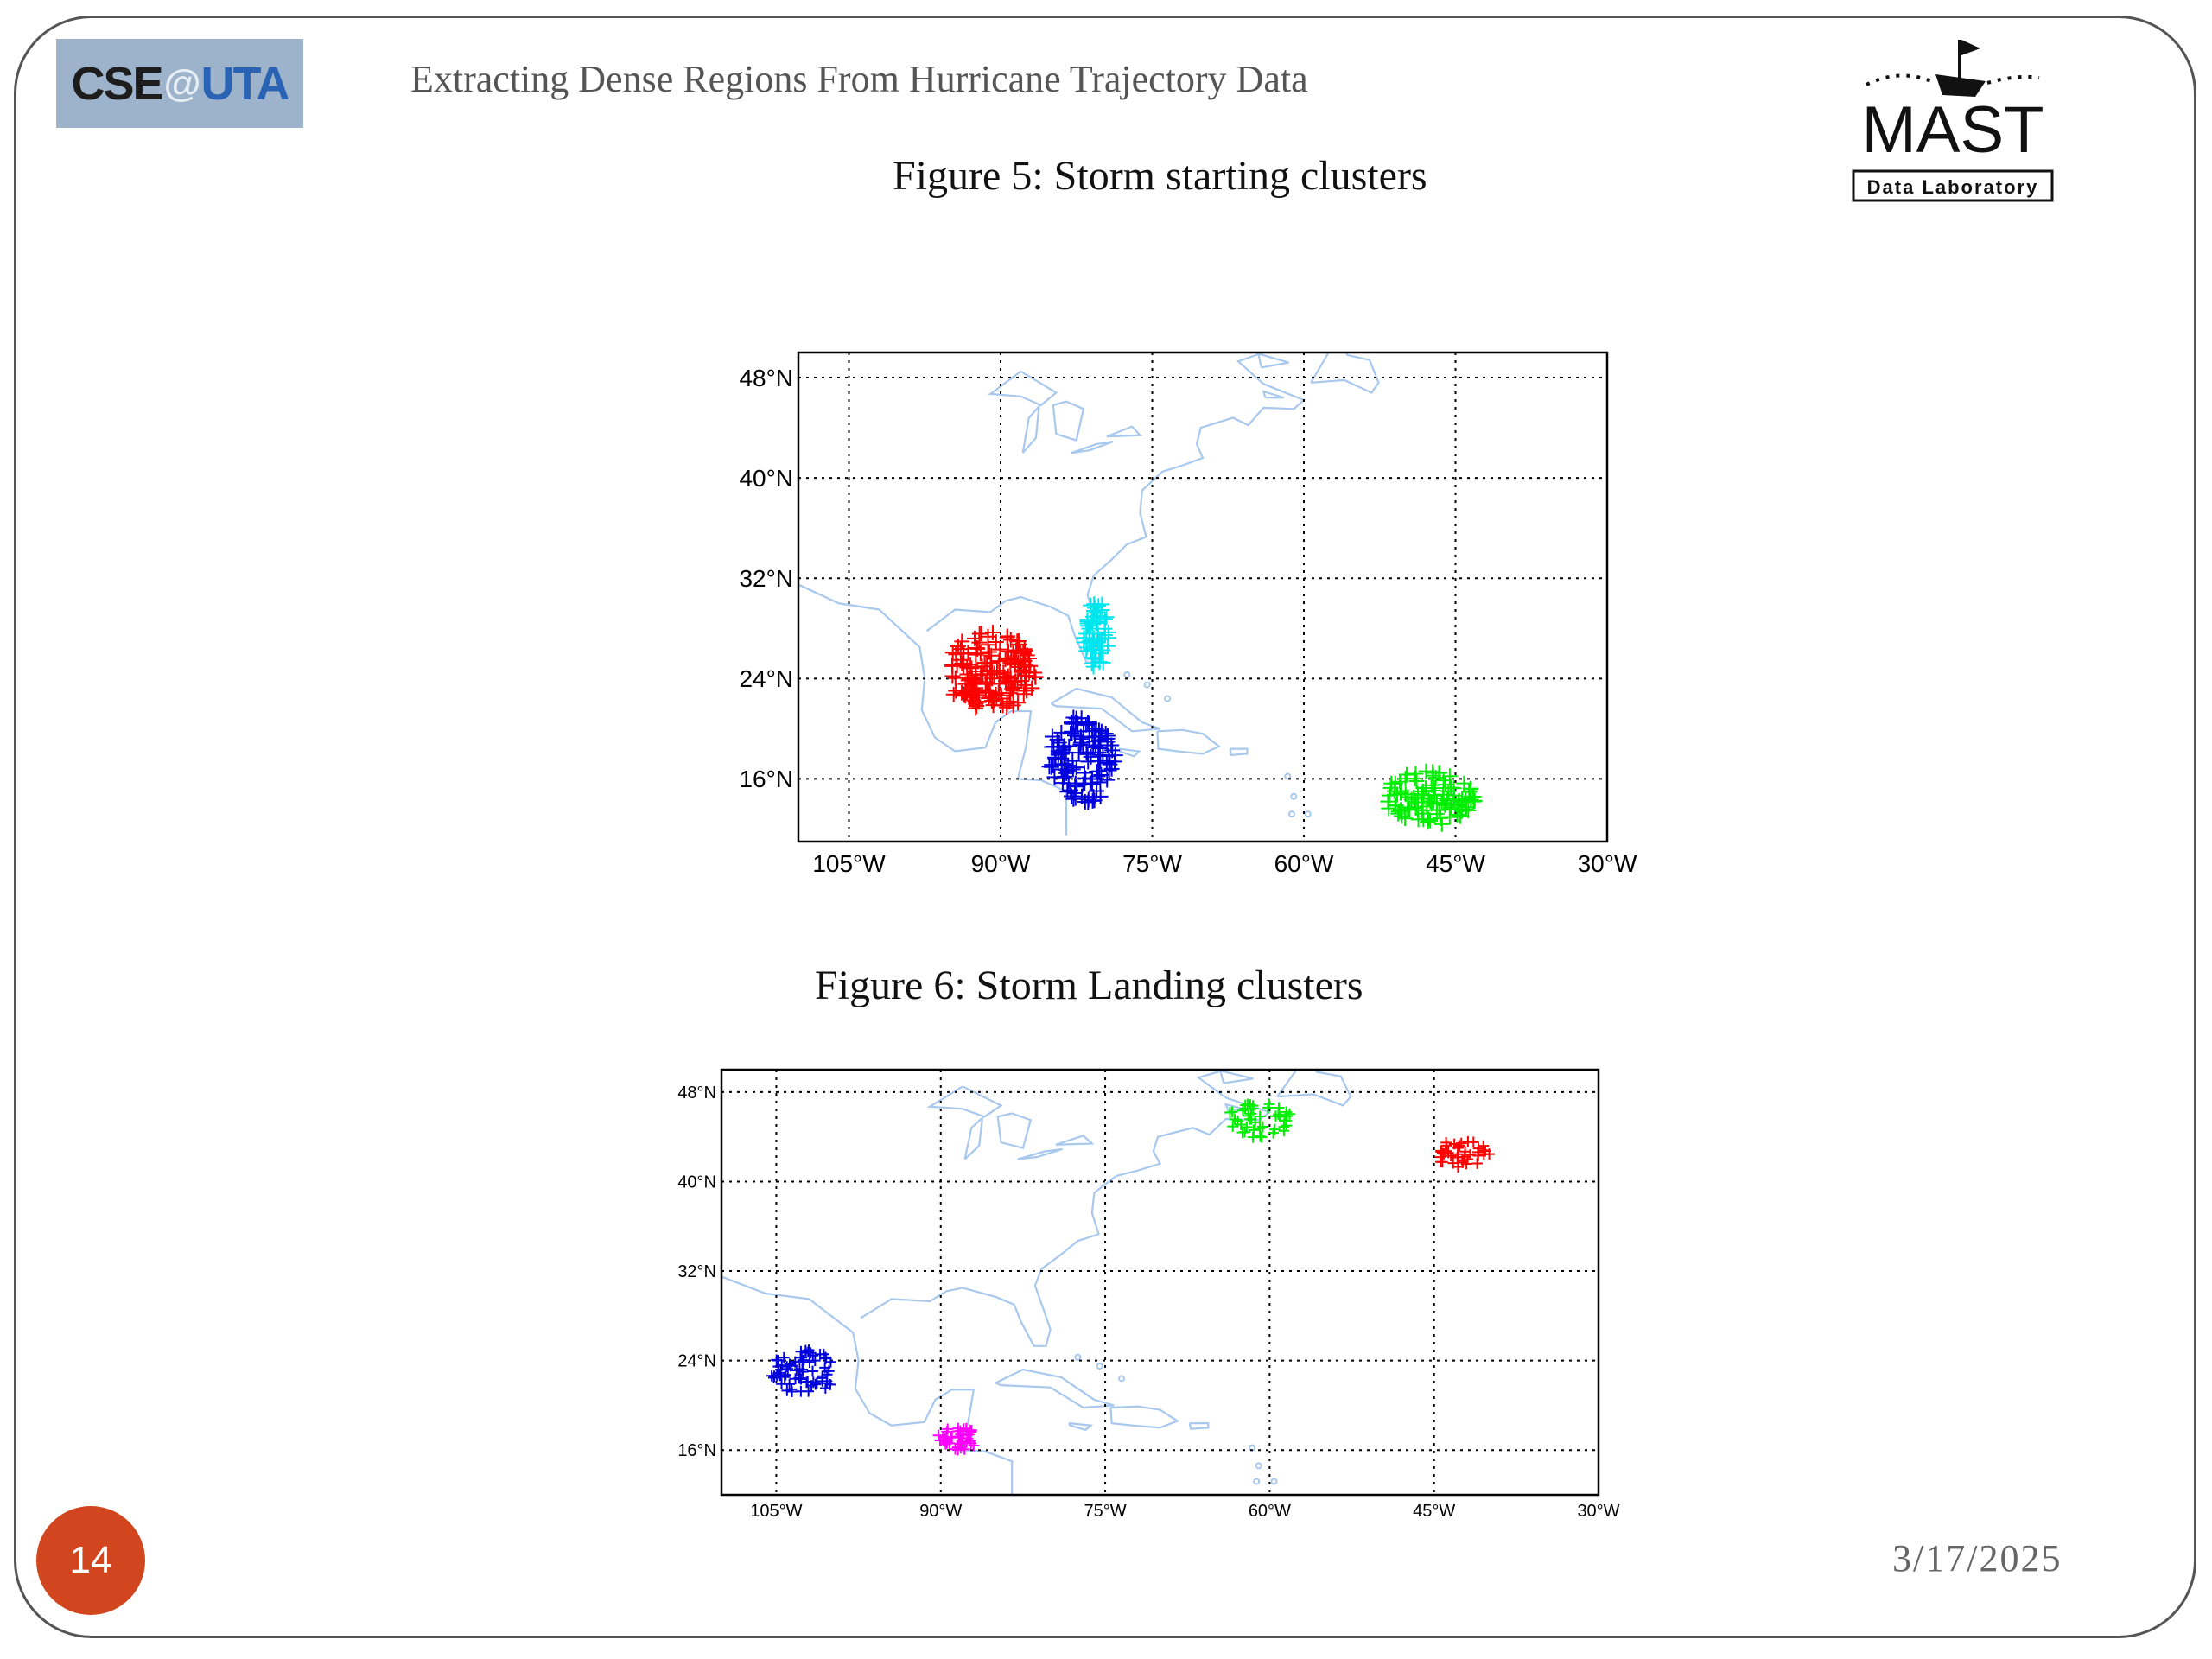 This screenshot has width=2212, height=1659. Describe the element at coordinates (940, 1511) in the screenshot. I see `x-tick-label: 90°W` at that location.